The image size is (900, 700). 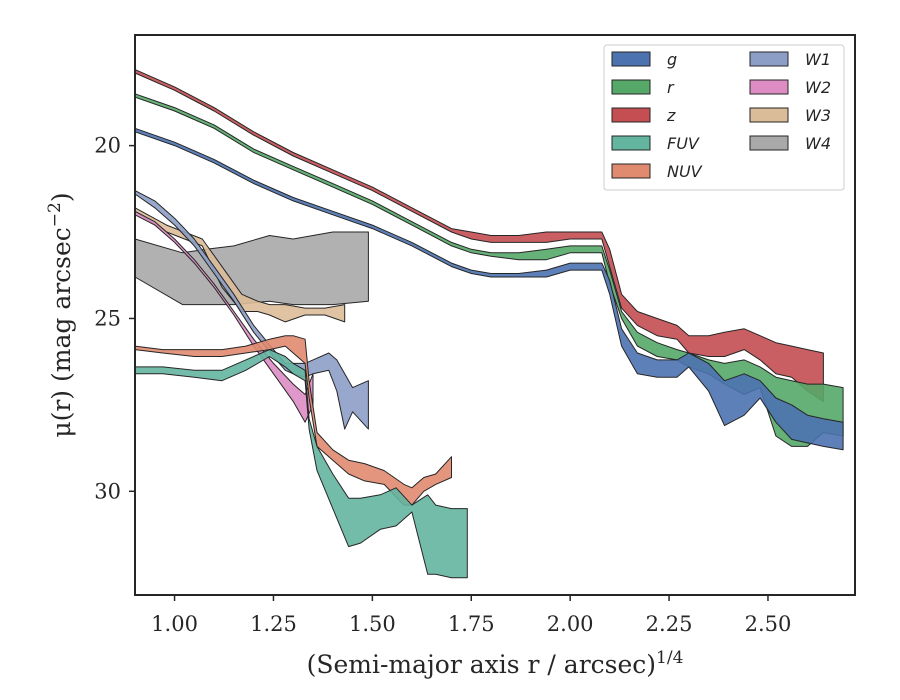 What do you see at coordinates (685, 171) in the screenshot?
I see `legend-label-nuv: NUV` at bounding box center [685, 171].